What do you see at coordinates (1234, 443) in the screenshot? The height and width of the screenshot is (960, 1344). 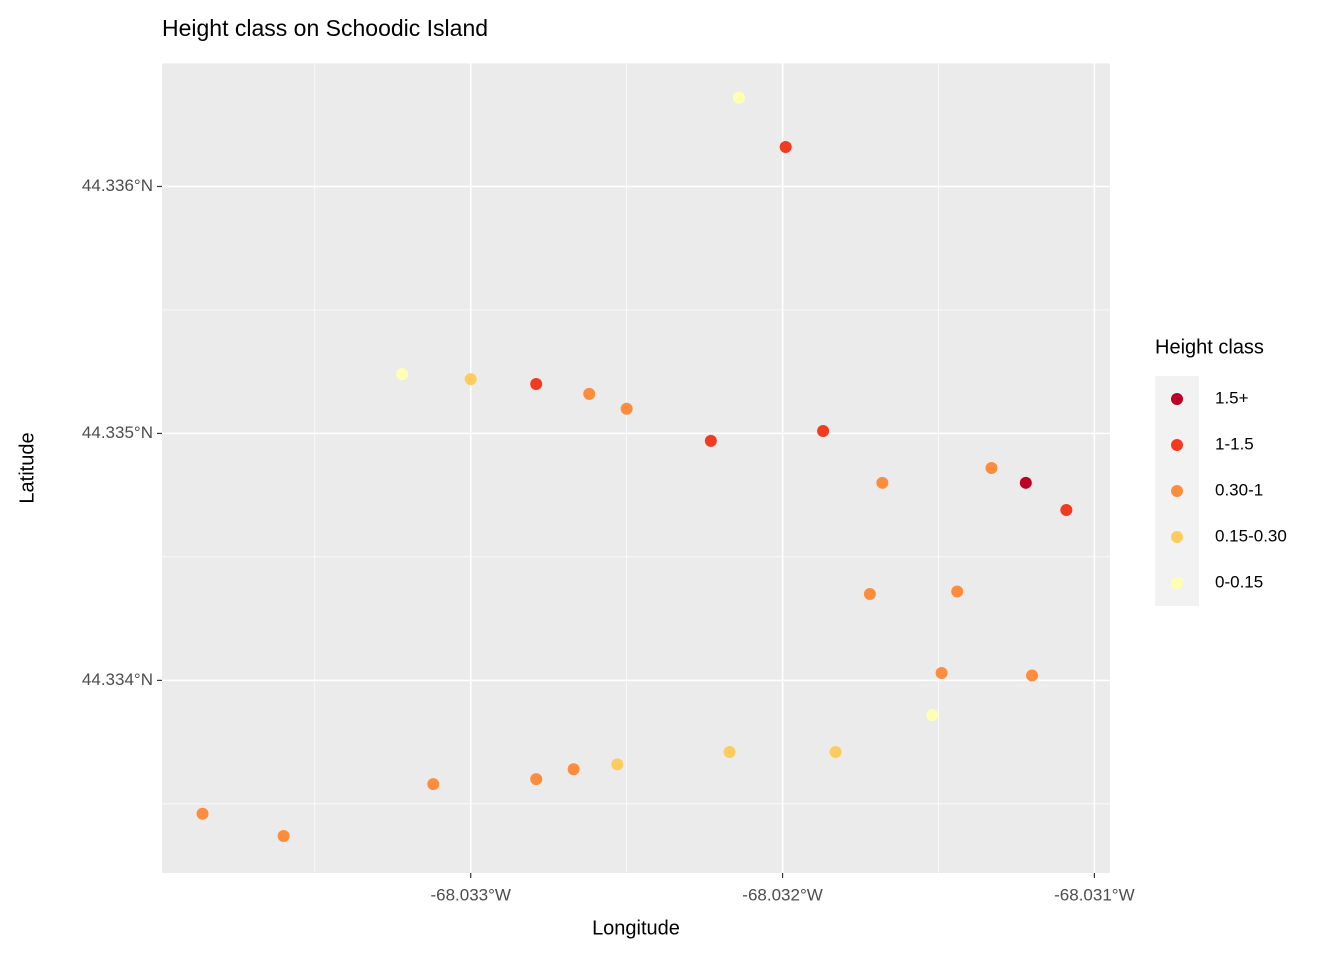 I see `legend-label: 1-1.5` at bounding box center [1234, 443].